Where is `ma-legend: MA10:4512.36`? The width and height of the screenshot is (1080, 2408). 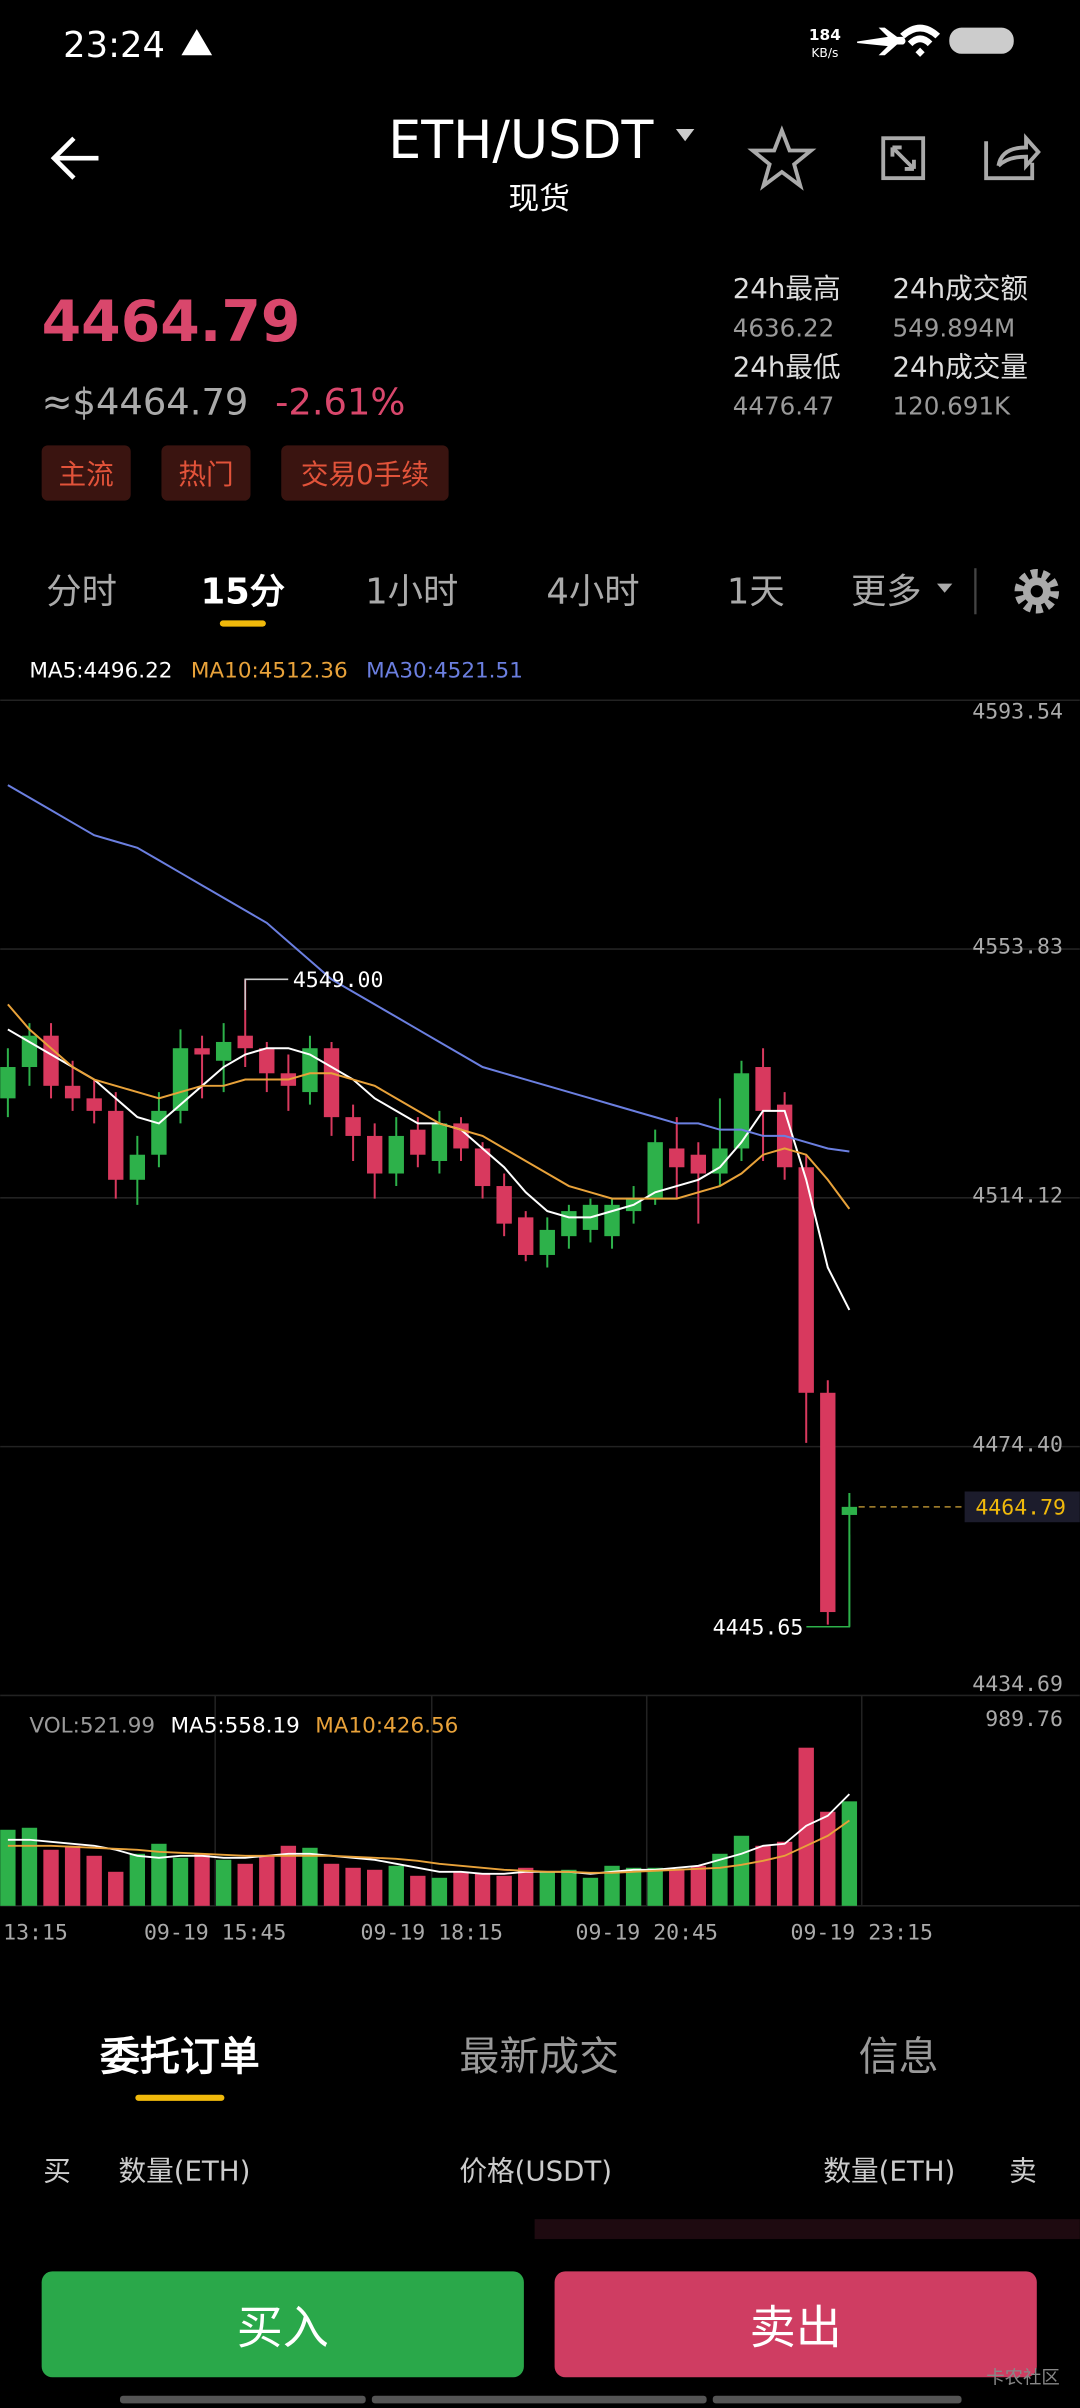
ma-legend: MA10:4512.36 is located at coordinates (269, 670).